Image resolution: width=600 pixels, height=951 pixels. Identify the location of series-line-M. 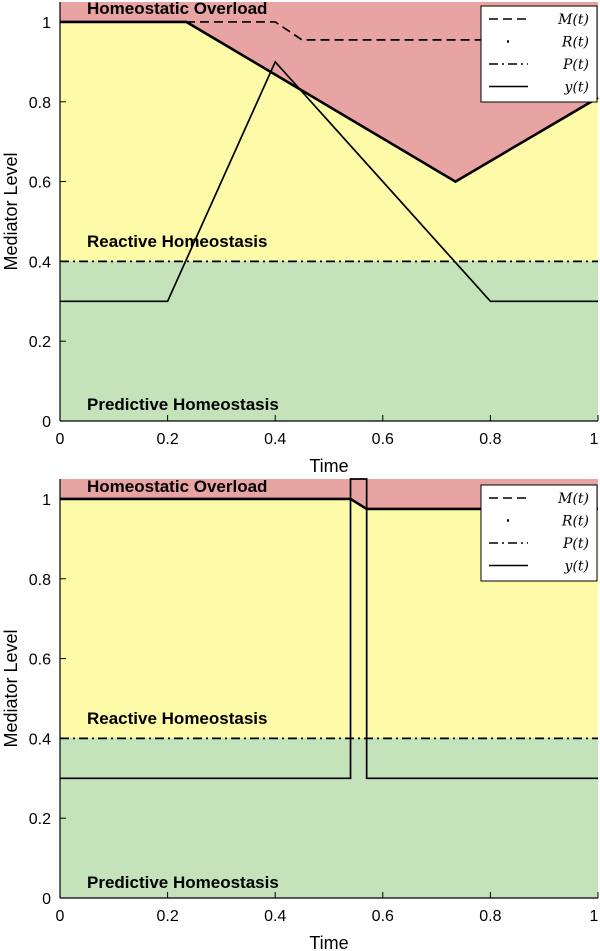
(329, 31).